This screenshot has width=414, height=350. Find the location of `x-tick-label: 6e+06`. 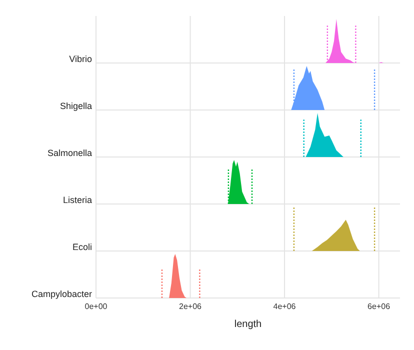

x-tick-label: 6e+06 is located at coordinates (379, 306).